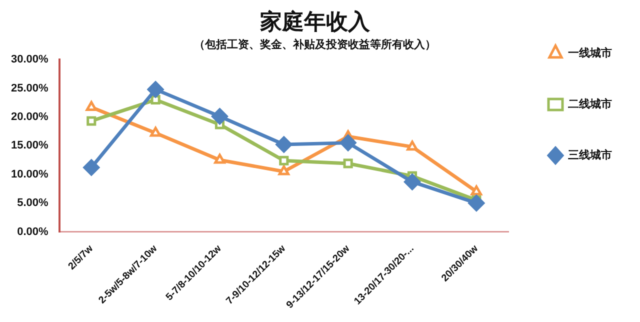 Image resolution: width=640 pixels, height=322 pixels. What do you see at coordinates (29, 146) in the screenshot?
I see `y-tick-label: 15.00%` at bounding box center [29, 146].